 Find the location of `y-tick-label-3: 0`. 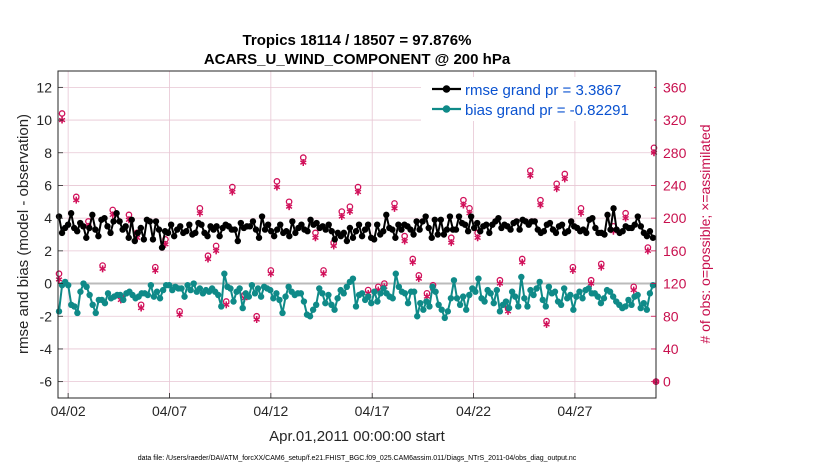

y-tick-label-3: 0 is located at coordinates (48, 284).